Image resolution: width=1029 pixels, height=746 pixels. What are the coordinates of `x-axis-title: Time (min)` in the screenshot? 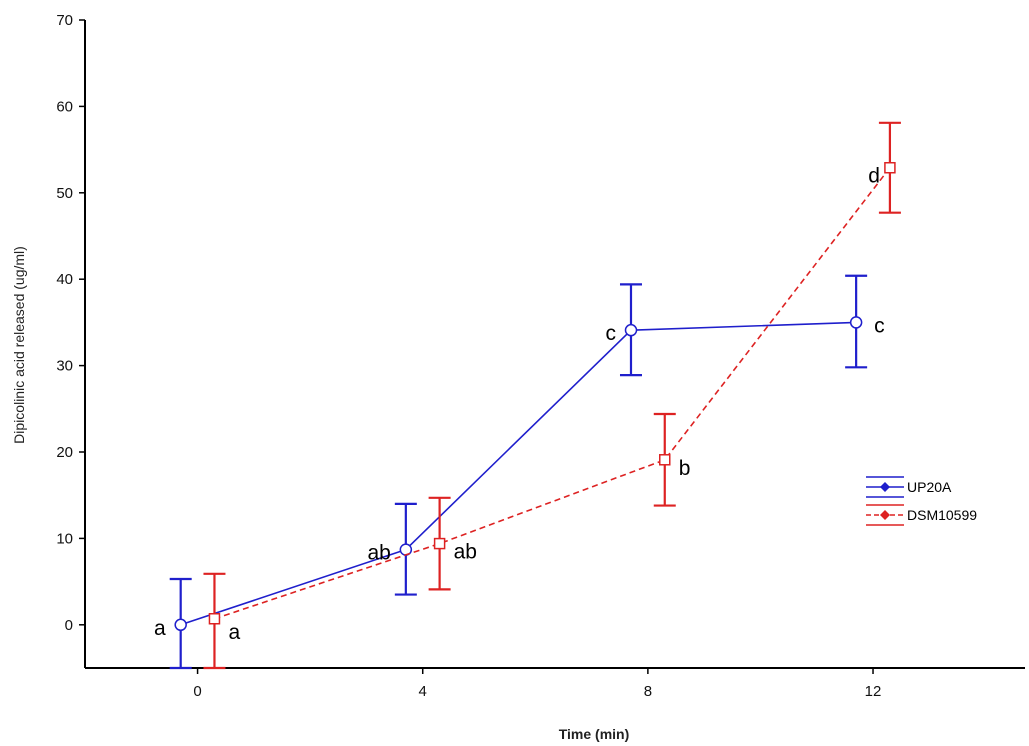 It's located at (594, 734).